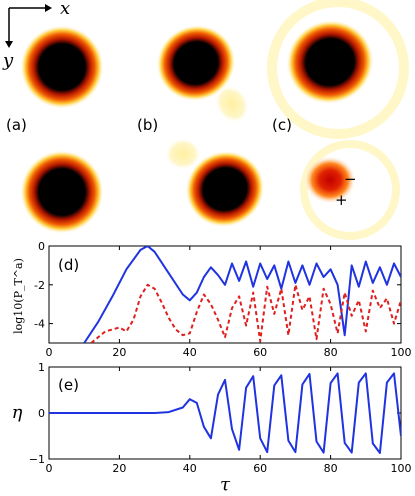 The height and width of the screenshot is (496, 415). Describe the element at coordinates (16, 125) in the screenshot. I see `panel-label-a: (a)` at that location.